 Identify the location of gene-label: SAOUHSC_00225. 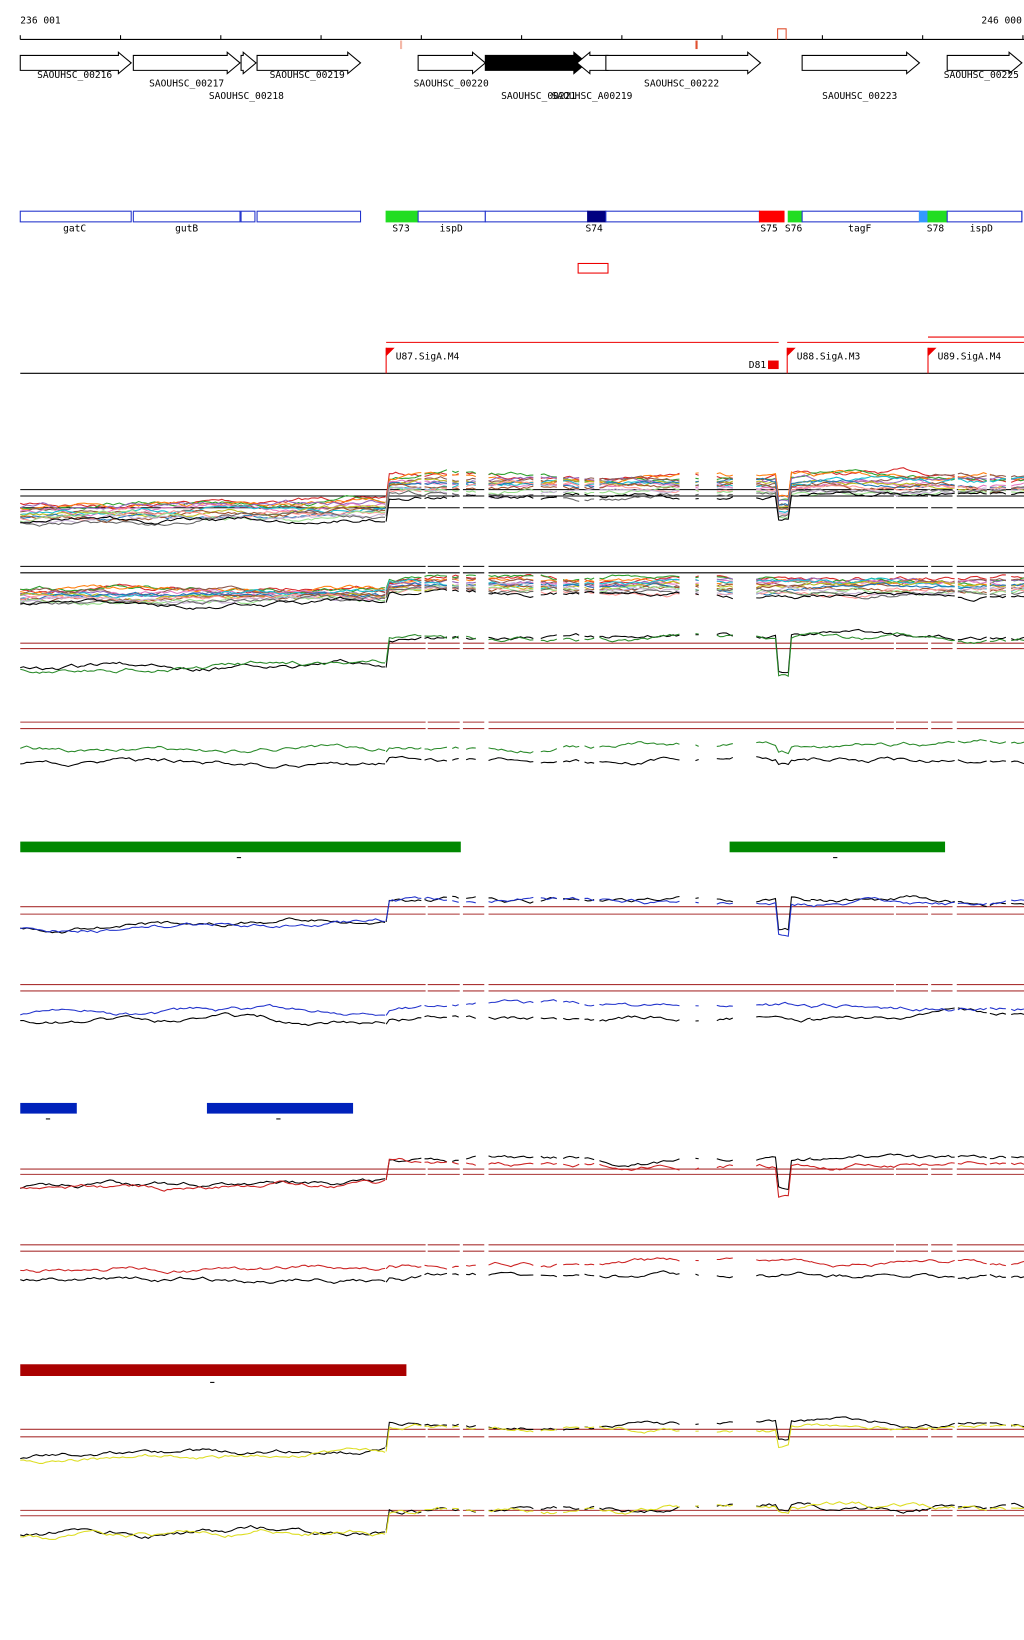
(981, 75).